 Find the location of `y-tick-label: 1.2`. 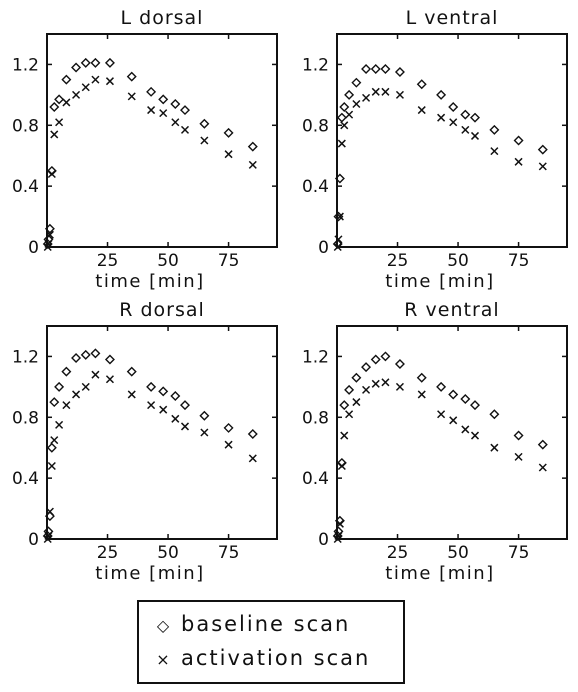

y-tick-label: 1.2 is located at coordinates (315, 357).